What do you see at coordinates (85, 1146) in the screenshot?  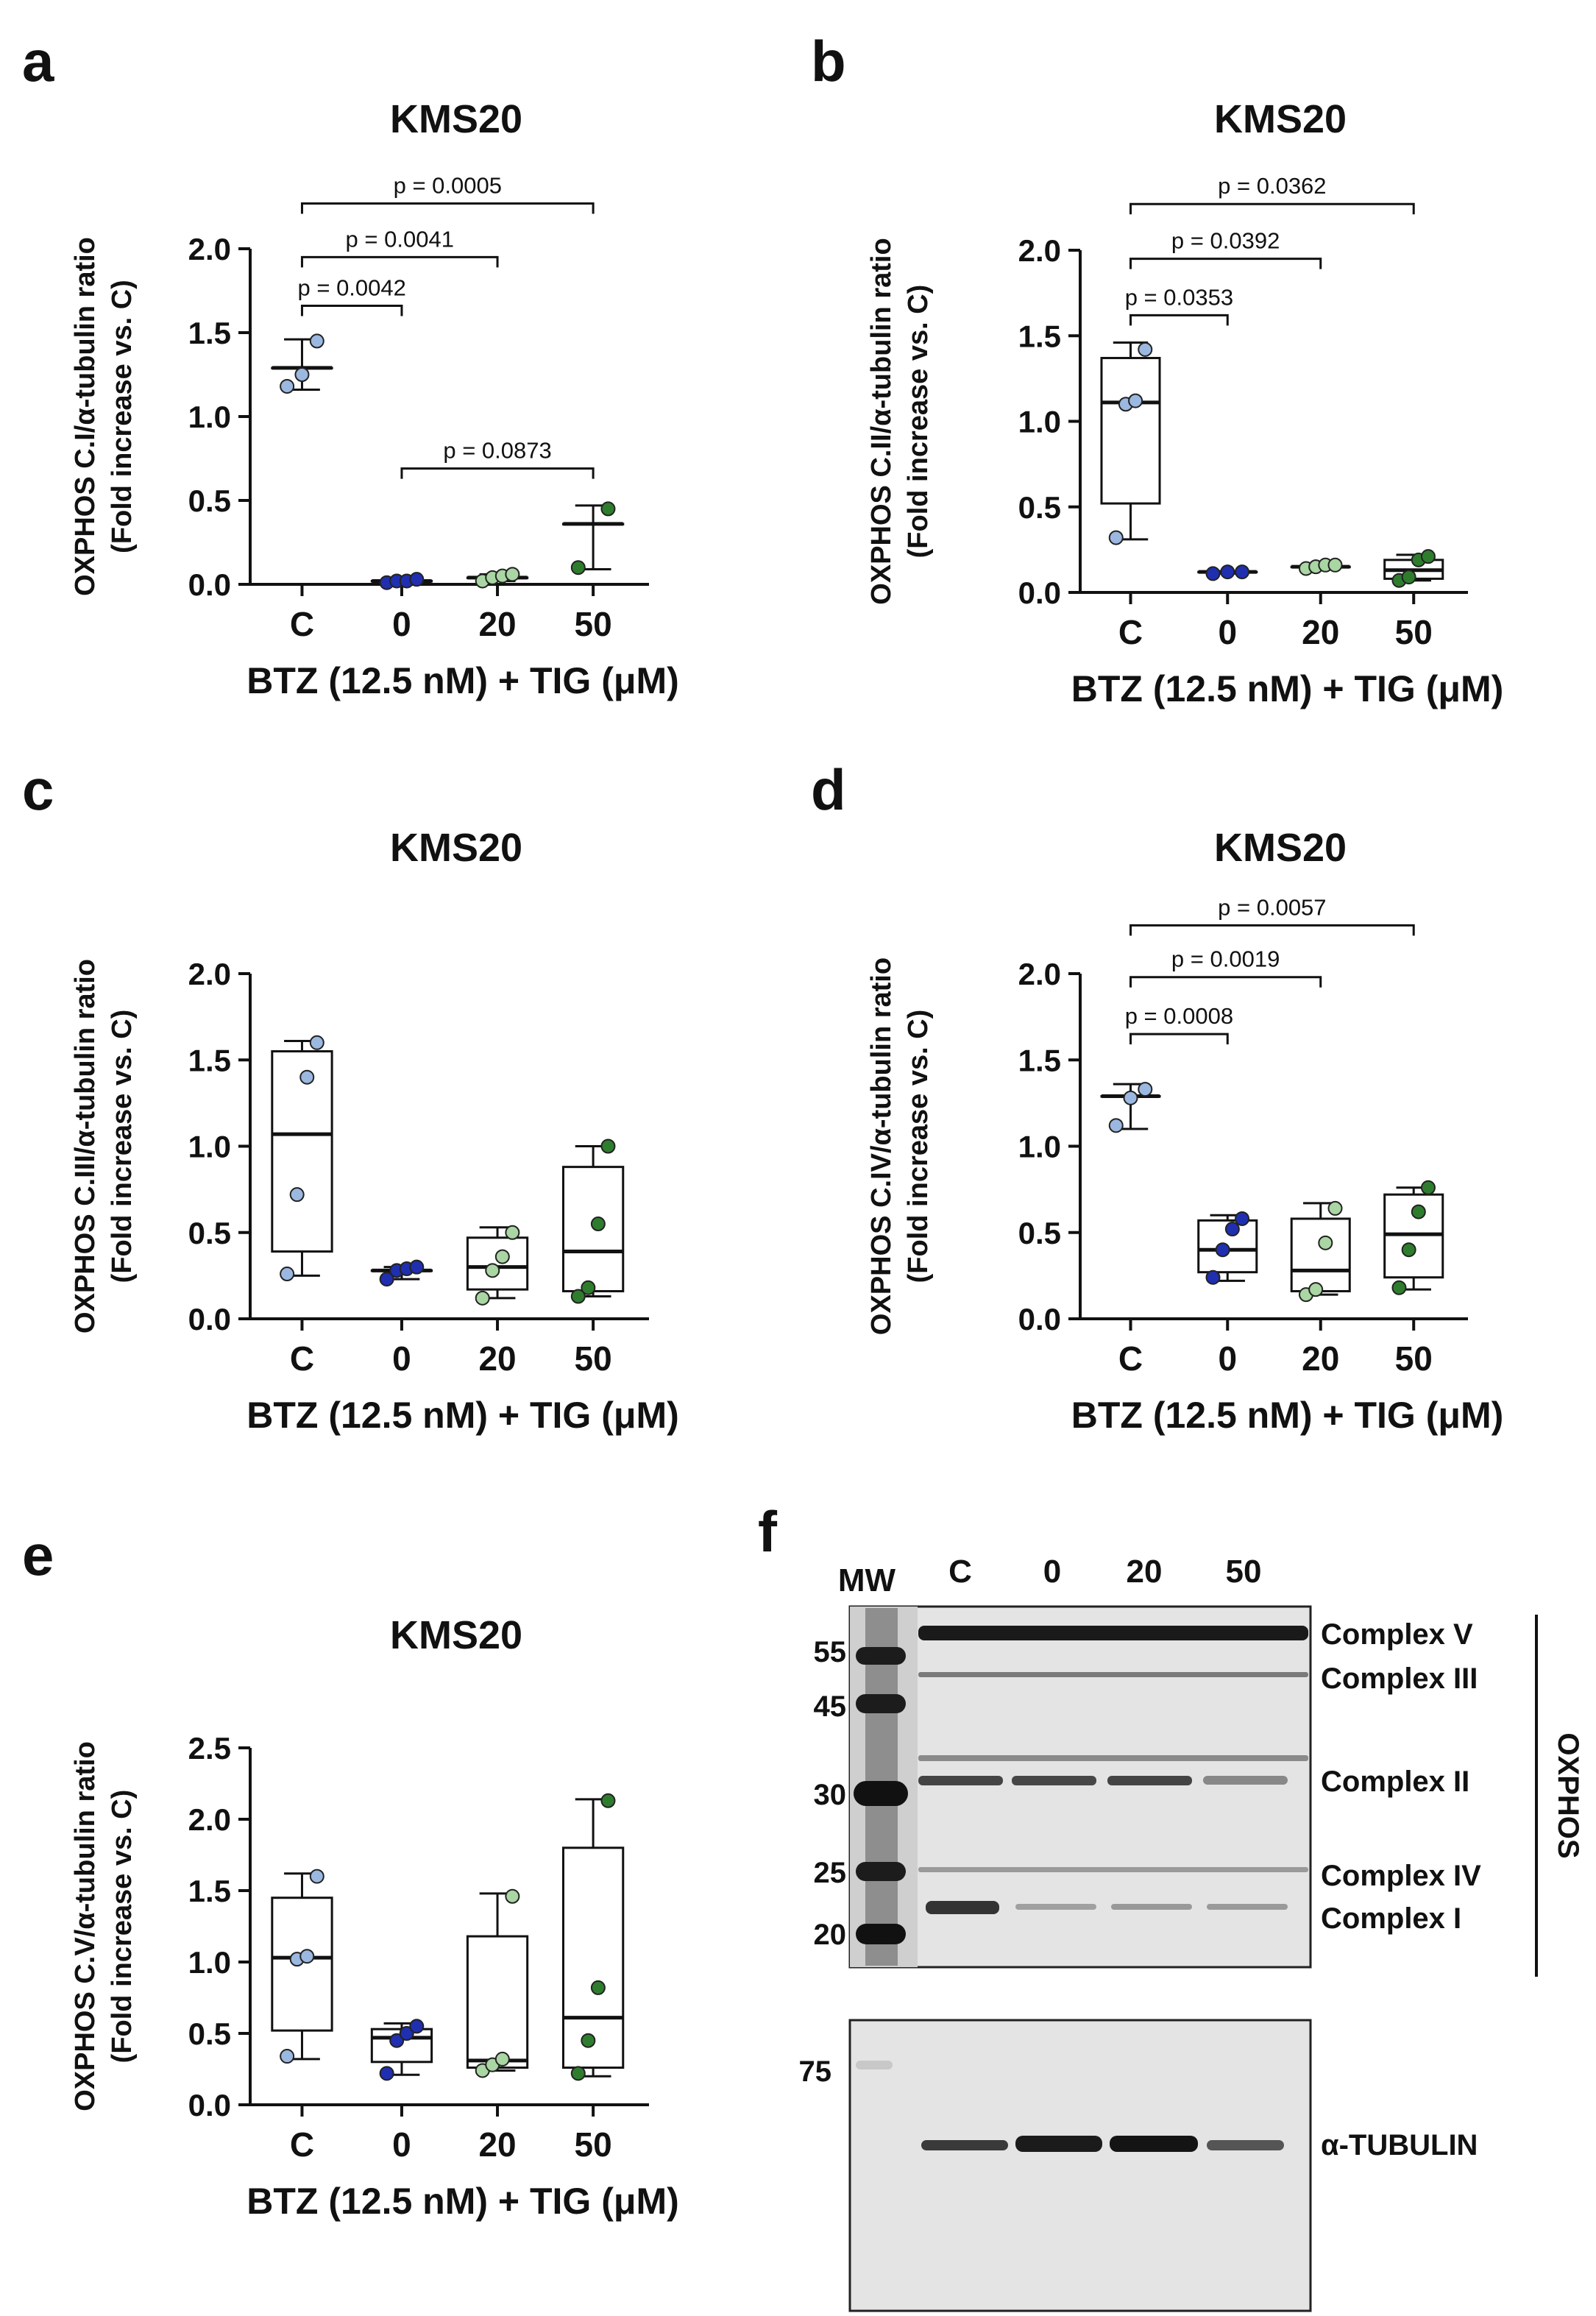 I see `y-axis-label-line-1: OXPHOS C.III/α-tubulin ratio` at bounding box center [85, 1146].